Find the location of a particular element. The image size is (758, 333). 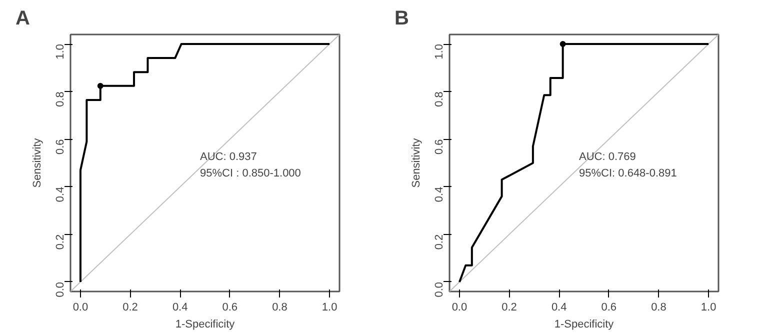

annotation: AUC: 0.937 is located at coordinates (228, 157).